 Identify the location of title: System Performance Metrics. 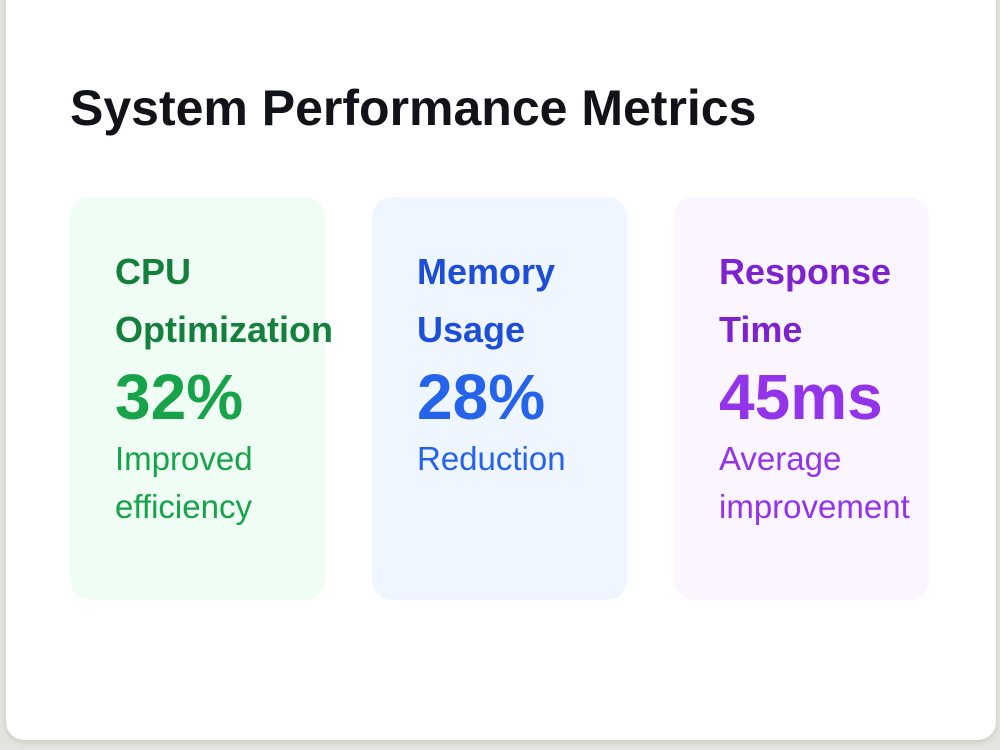
(413, 108).